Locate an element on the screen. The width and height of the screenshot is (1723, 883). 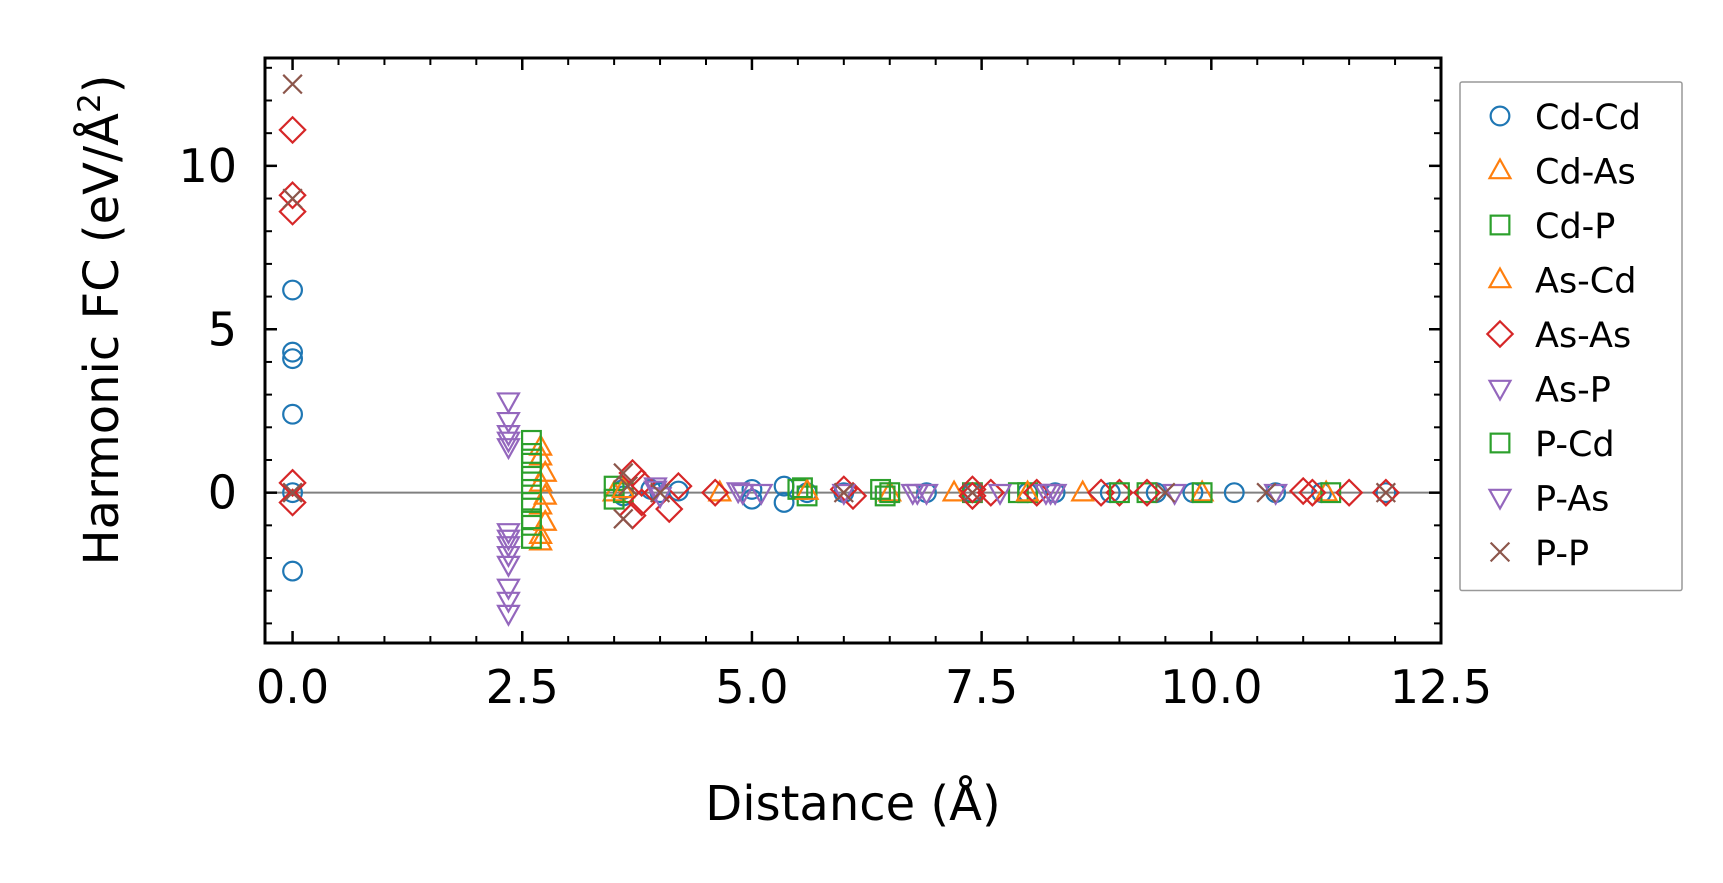
legend-label: Cd-Cd is located at coordinates (1588, 118).